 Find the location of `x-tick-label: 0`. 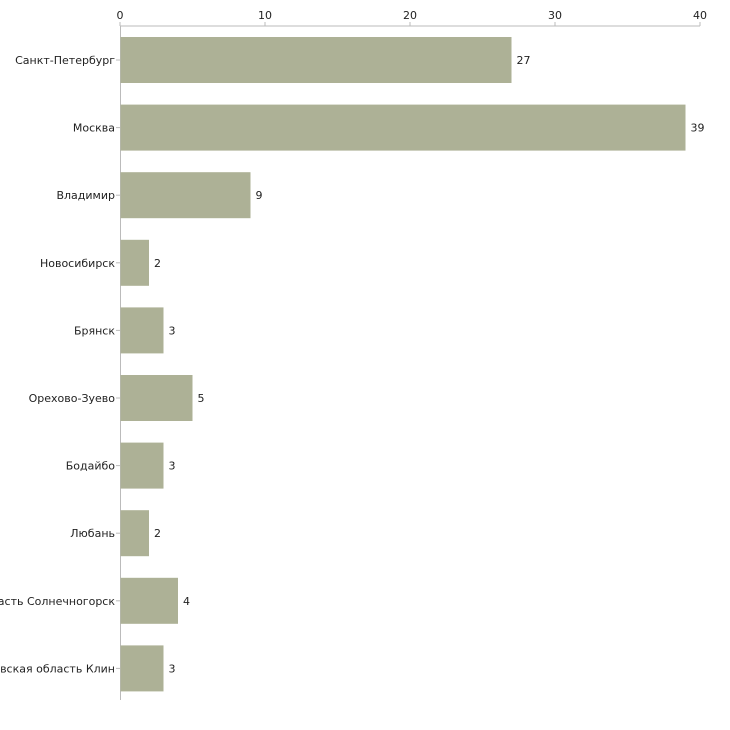

x-tick-label: 0 is located at coordinates (120, 15).